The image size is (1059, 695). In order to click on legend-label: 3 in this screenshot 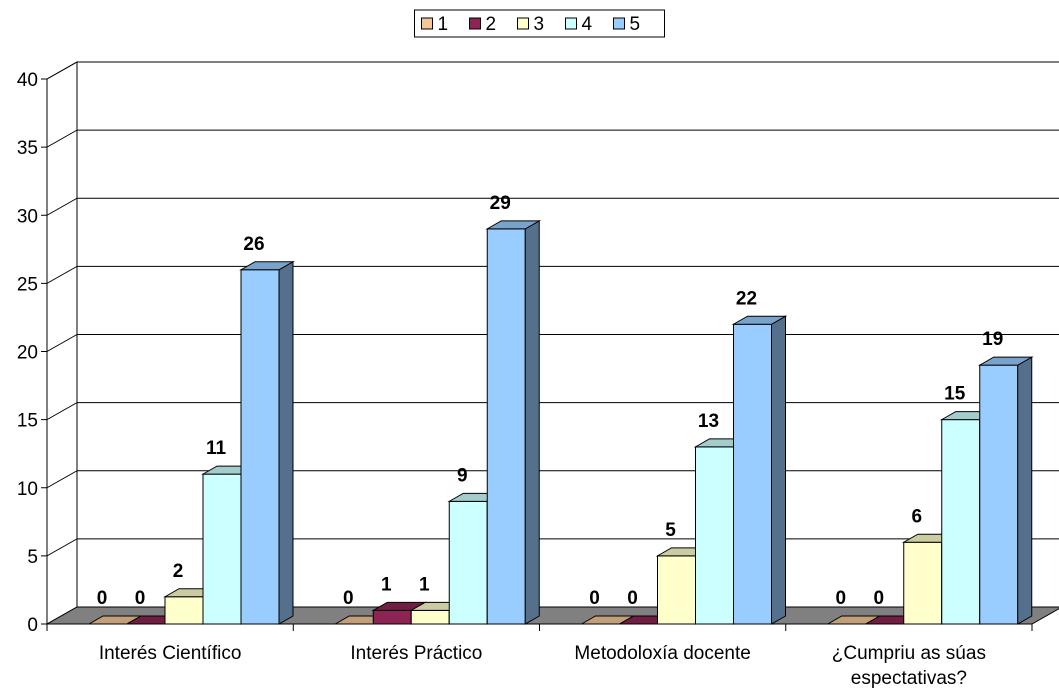, I will do `click(539, 24)`.